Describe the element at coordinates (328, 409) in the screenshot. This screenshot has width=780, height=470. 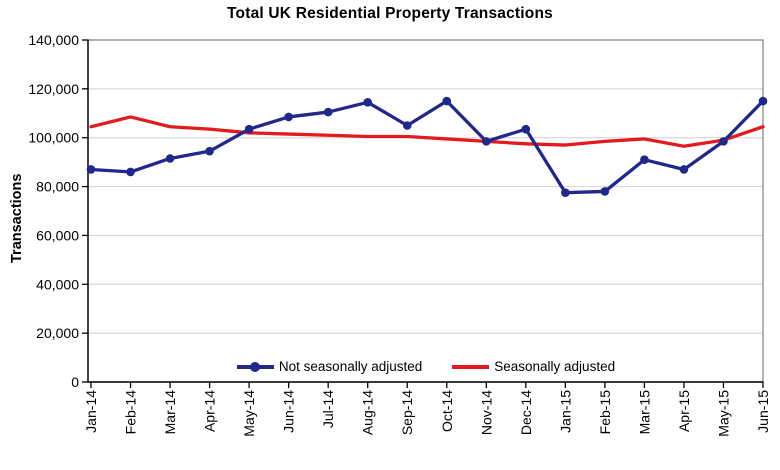
I see `x-tick-label: Jul-14` at that location.